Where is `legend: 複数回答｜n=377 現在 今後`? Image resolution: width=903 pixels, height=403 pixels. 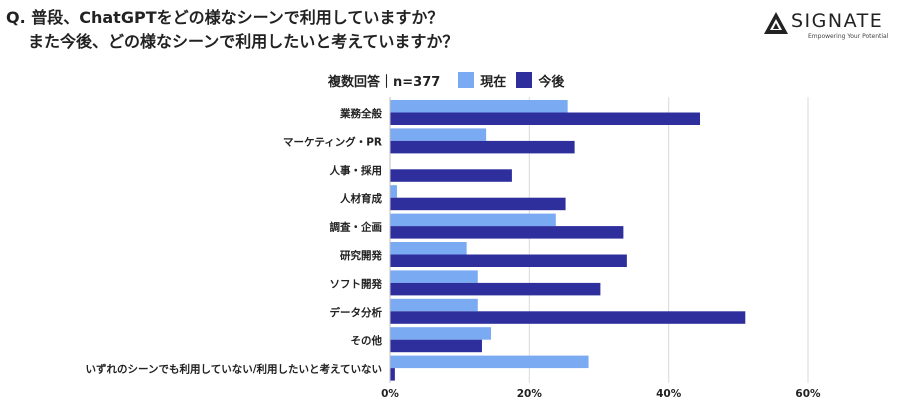
legend: 複数回答｜n=377 現在 今後 is located at coordinates (446, 80).